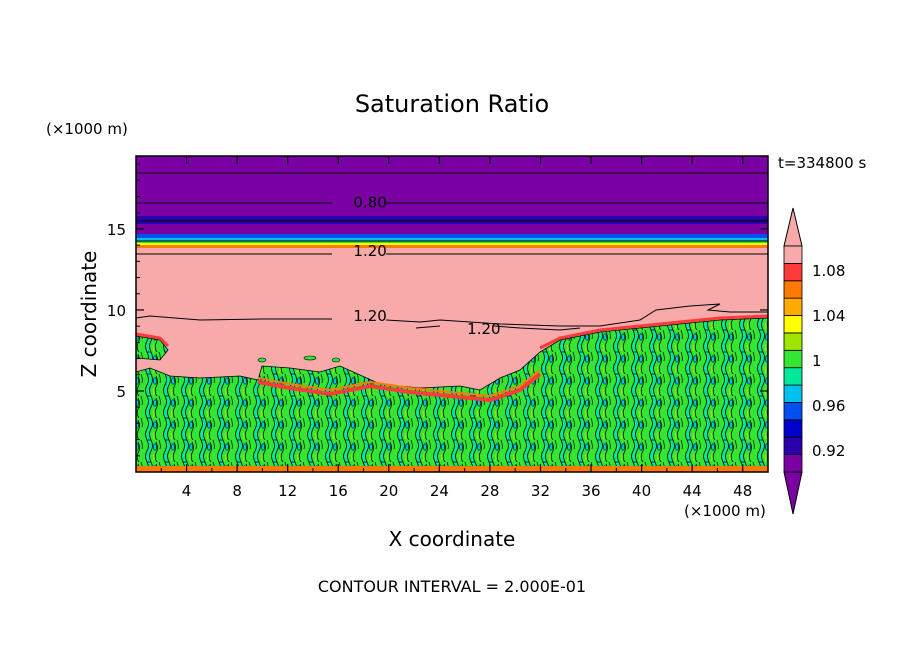 The image size is (904, 654). Describe the element at coordinates (187, 491) in the screenshot. I see `x-tick-label: 4` at that location.